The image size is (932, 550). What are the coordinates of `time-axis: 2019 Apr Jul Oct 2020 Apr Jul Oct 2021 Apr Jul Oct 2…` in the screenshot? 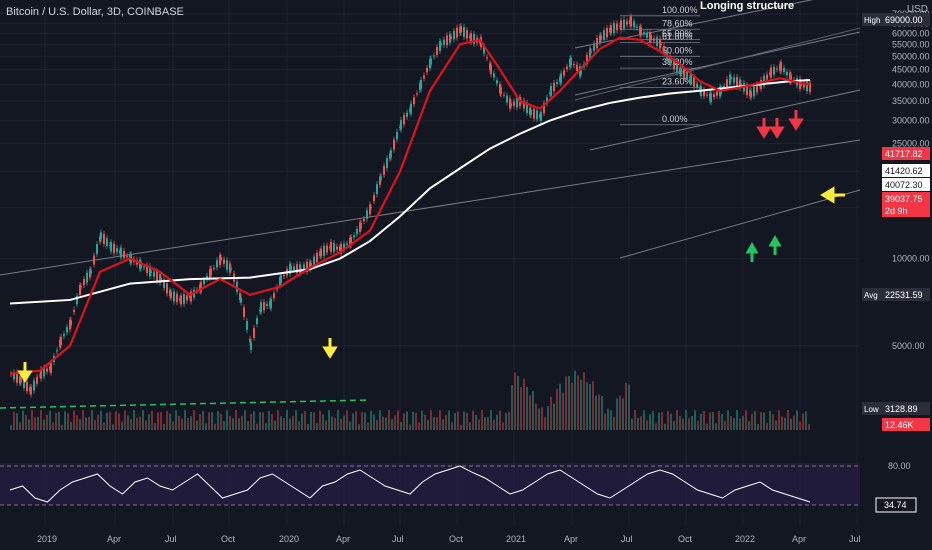 It's located at (449, 539).